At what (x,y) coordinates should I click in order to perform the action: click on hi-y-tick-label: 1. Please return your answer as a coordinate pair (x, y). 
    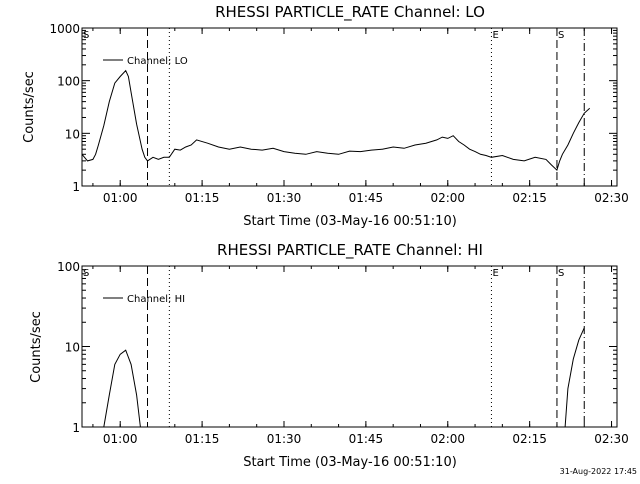
    Looking at the image, I should click on (76, 428).